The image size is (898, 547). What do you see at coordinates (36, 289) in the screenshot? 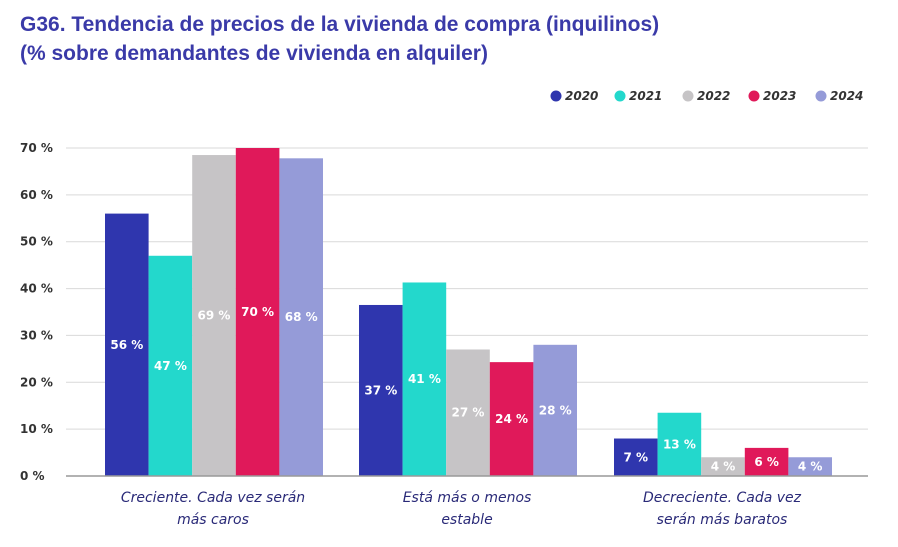
I see `y-tick-label: 40 %` at bounding box center [36, 289].